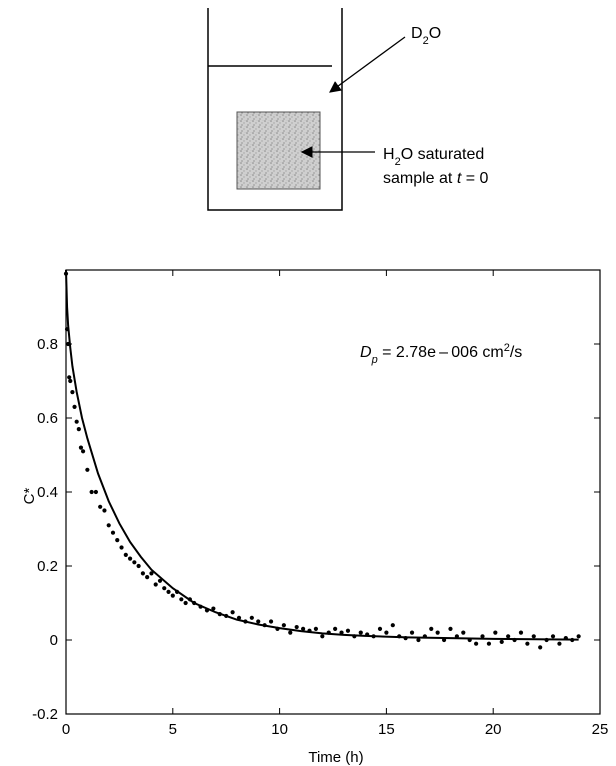 The width and height of the screenshot is (616, 766). Describe the element at coordinates (54, 640) in the screenshot. I see `y-tick-label: 0` at that location.